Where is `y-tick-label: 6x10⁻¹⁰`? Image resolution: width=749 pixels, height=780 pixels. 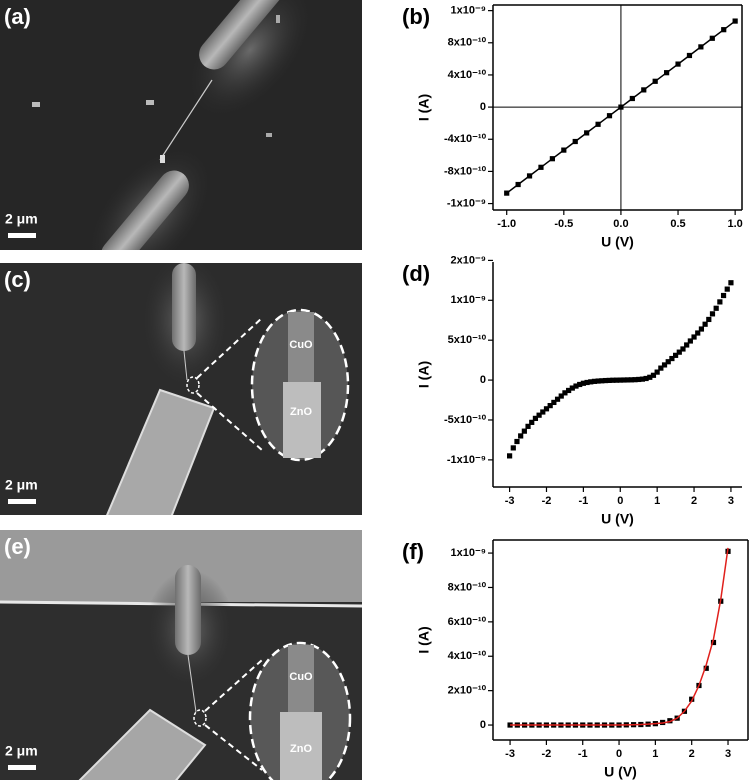 y-tick-label: 6x10⁻¹⁰ is located at coordinates (467, 622).